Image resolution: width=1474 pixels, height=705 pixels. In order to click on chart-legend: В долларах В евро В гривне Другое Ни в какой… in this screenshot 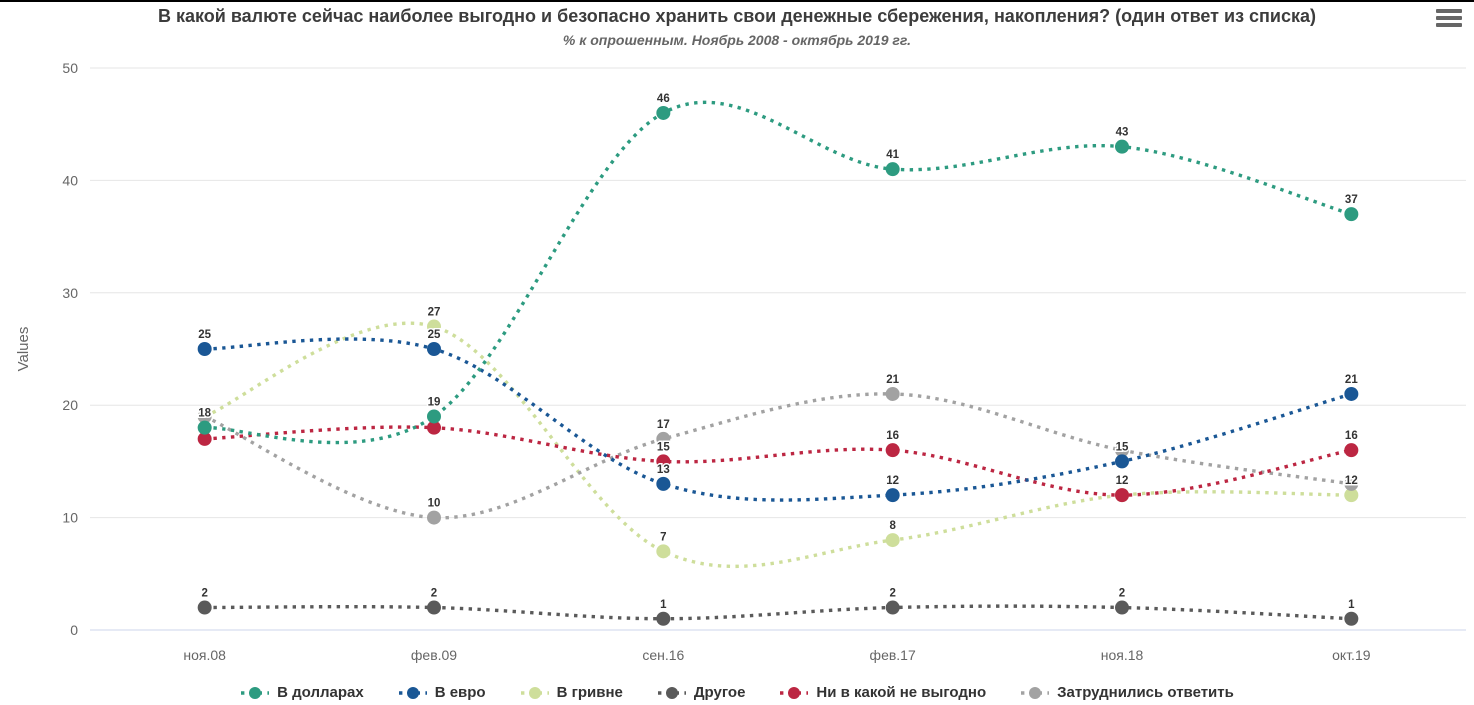, I will do `click(737, 692)`.